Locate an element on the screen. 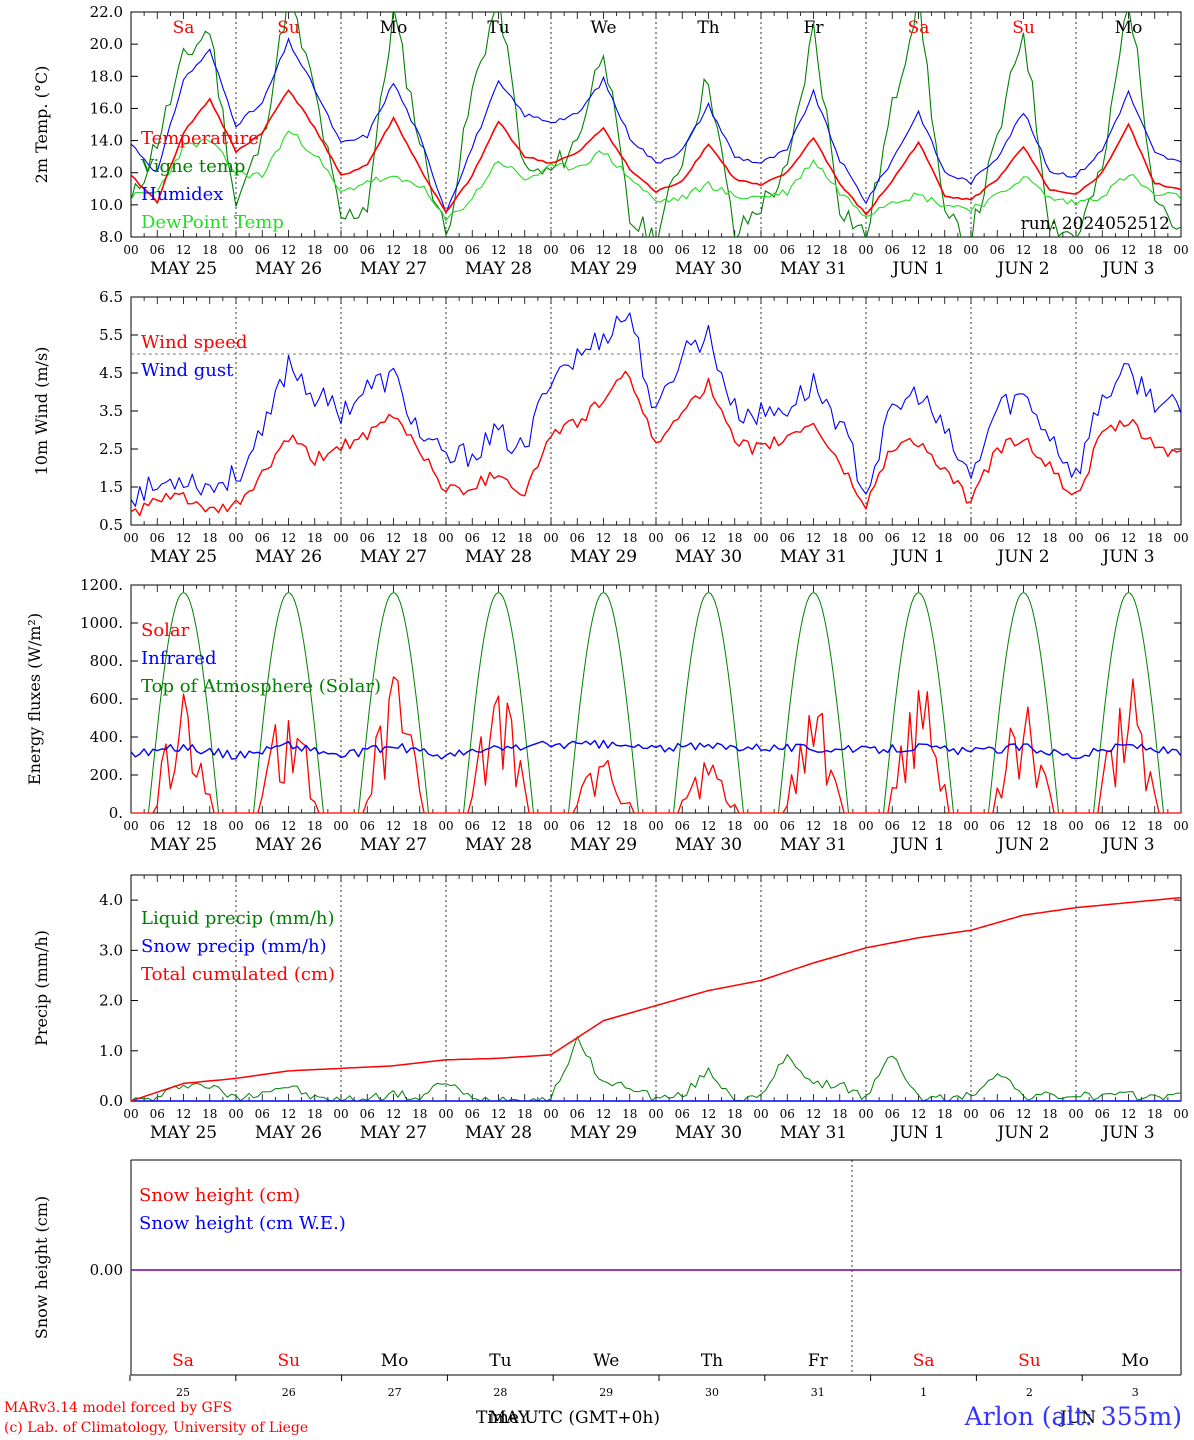 This screenshot has height=1440, width=1194. temp-panel-y-tick-label: 16.0 is located at coordinates (106, 108).